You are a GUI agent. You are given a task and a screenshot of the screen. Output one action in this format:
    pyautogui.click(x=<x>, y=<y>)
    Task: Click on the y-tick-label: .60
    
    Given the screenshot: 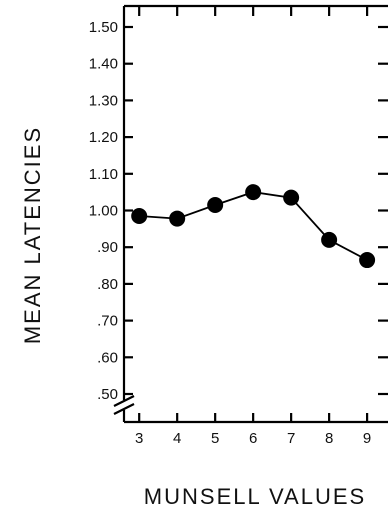 What is the action you would take?
    pyautogui.click(x=107, y=357)
    